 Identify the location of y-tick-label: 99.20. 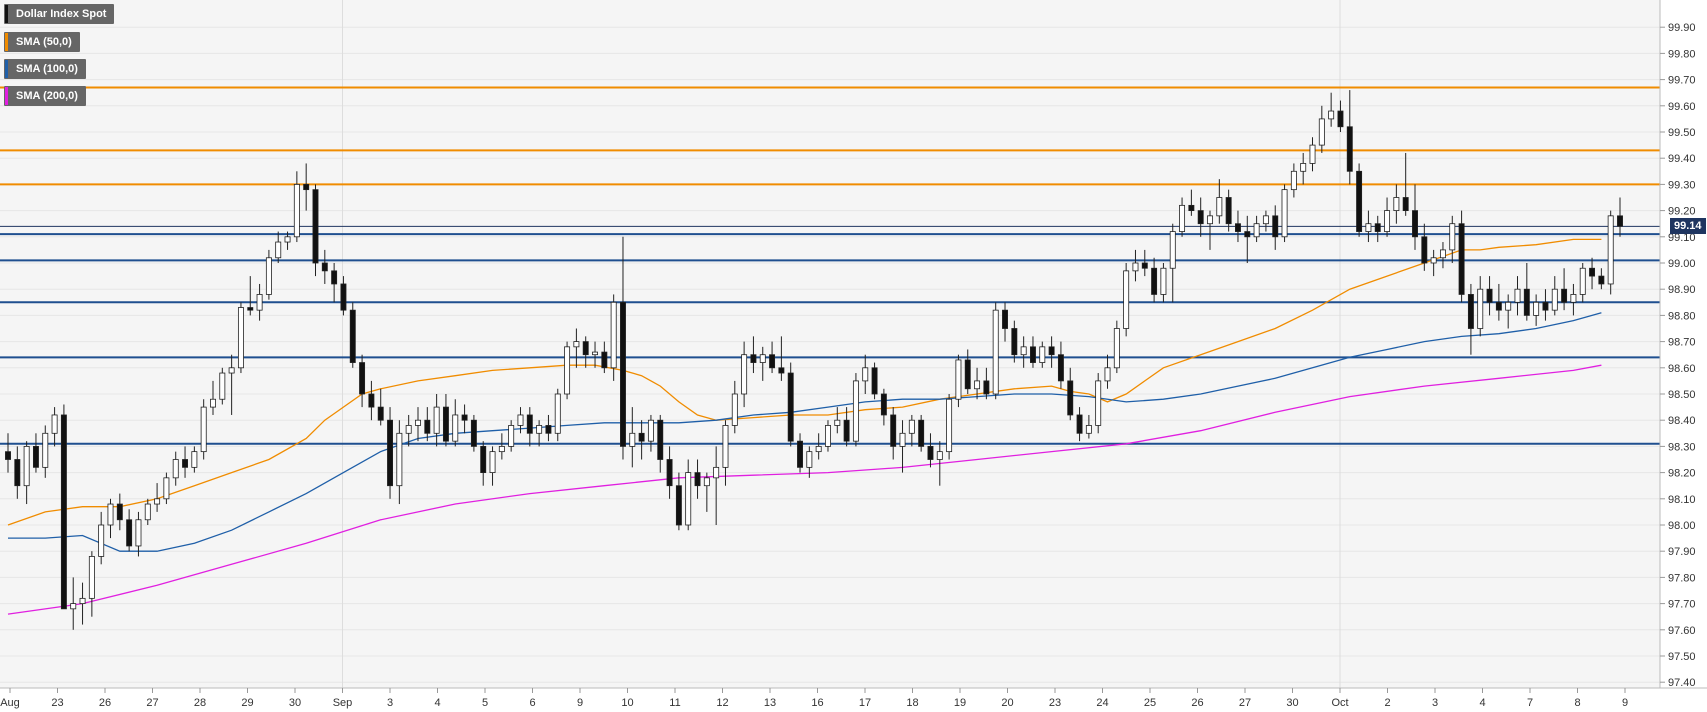
(1682, 212).